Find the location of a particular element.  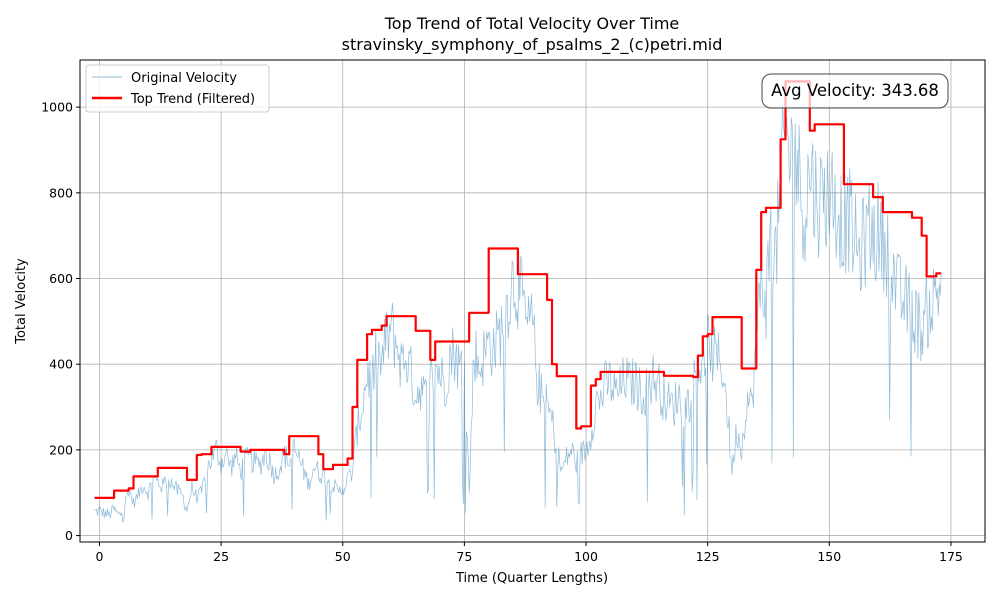

x-tick-label: 100 is located at coordinates (586, 556).